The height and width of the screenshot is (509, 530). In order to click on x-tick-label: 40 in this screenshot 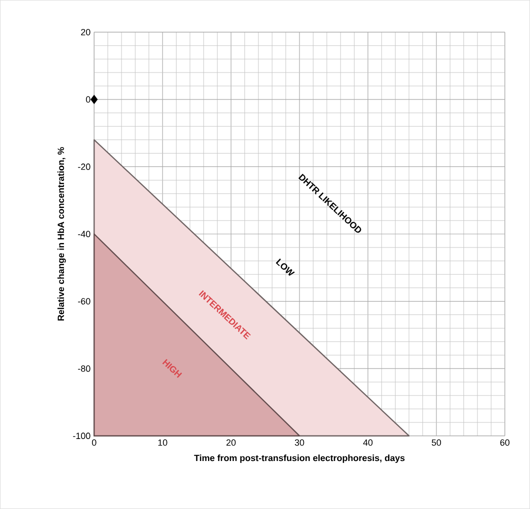, I will do `click(368, 442)`.